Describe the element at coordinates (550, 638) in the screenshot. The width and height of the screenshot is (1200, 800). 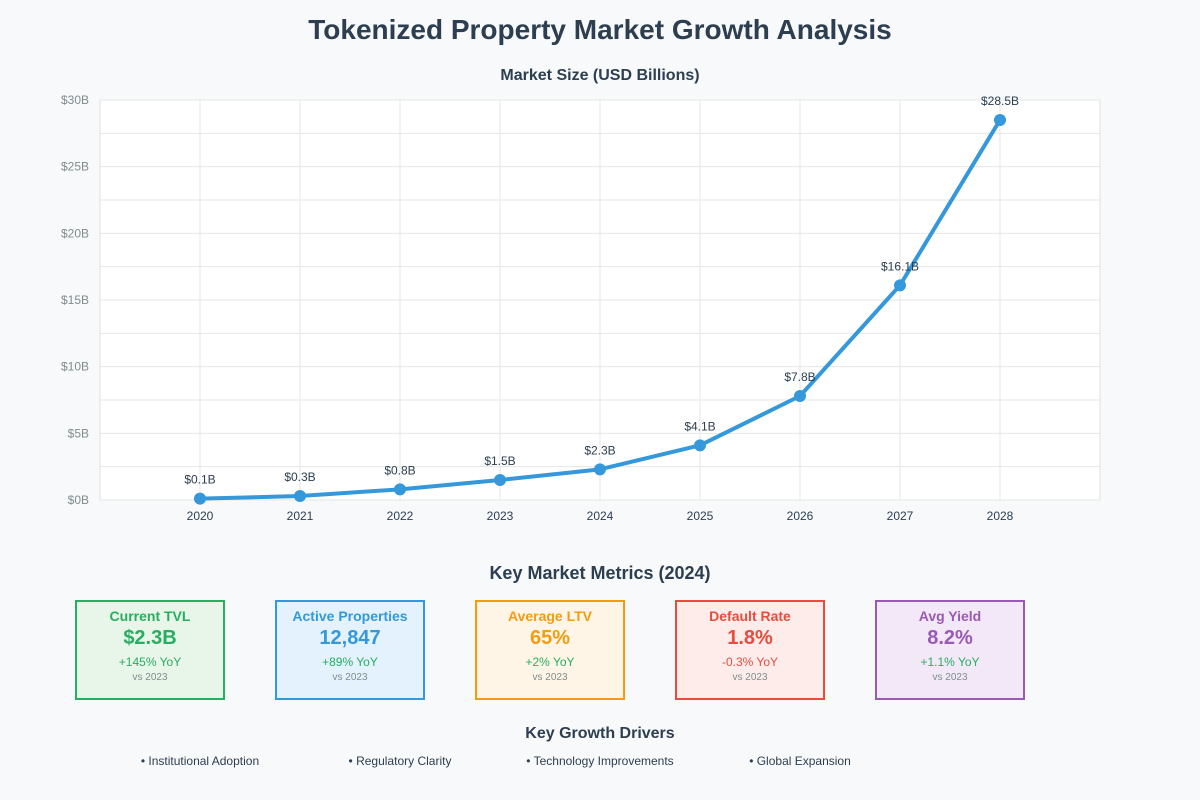
I see `metric-value: 65%` at that location.